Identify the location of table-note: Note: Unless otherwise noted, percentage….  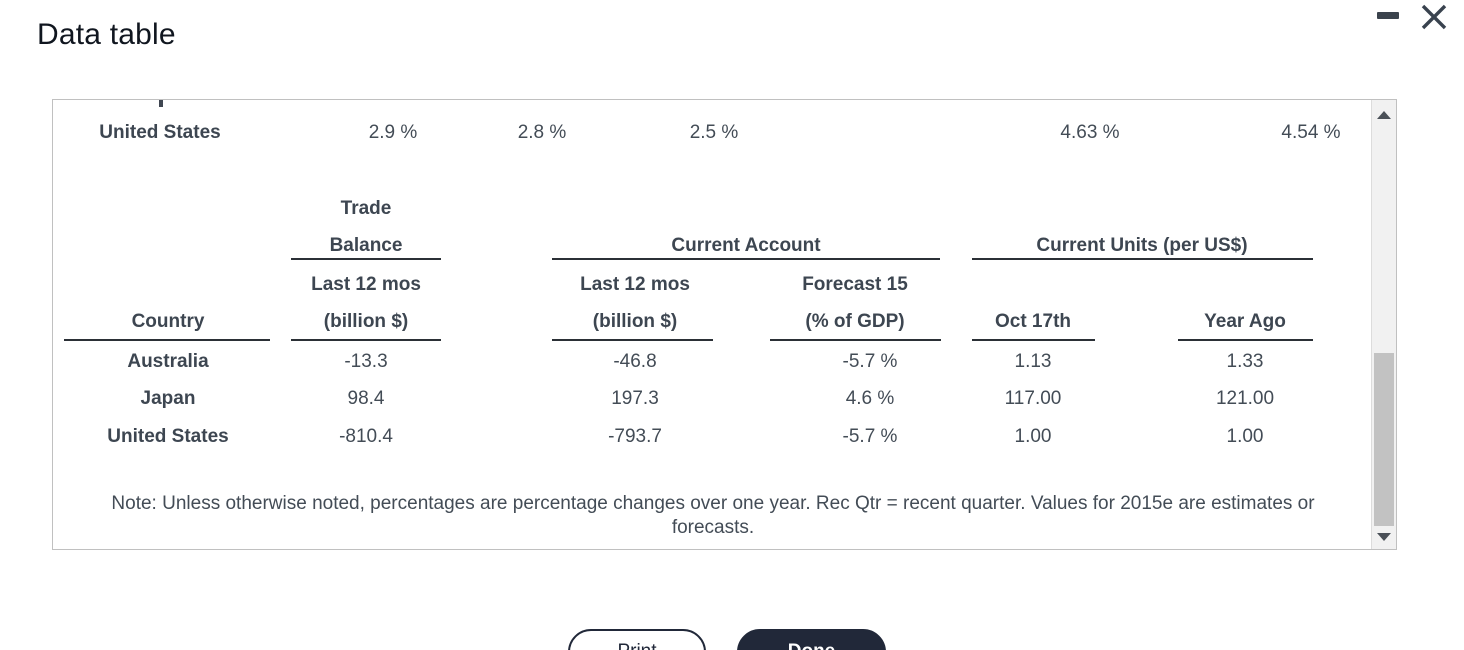
(713, 515).